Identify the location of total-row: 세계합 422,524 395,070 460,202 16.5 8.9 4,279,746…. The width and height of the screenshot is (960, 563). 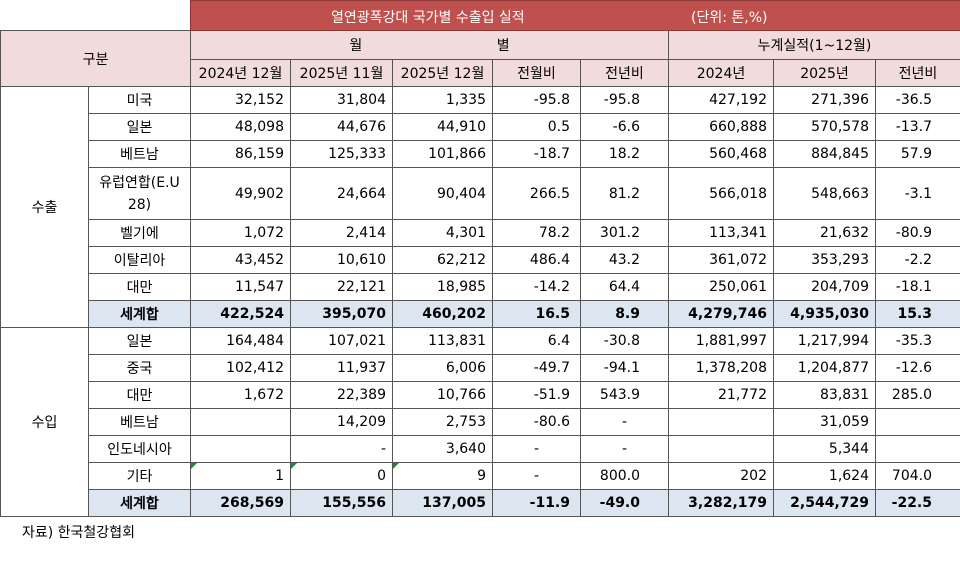
(480, 314).